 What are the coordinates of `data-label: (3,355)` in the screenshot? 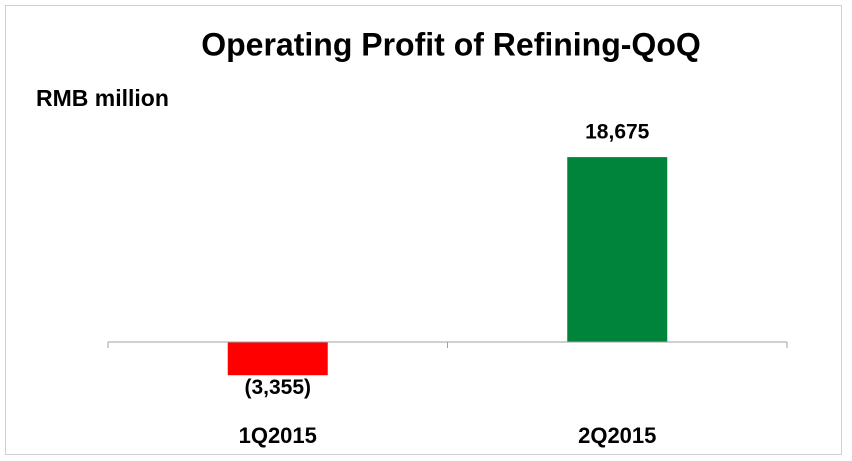 It's located at (277, 387).